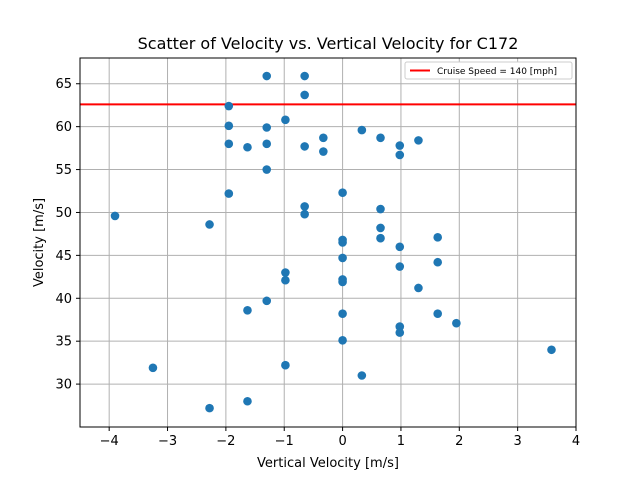  I want to click on y-tick-label: 60, so click(63, 127).